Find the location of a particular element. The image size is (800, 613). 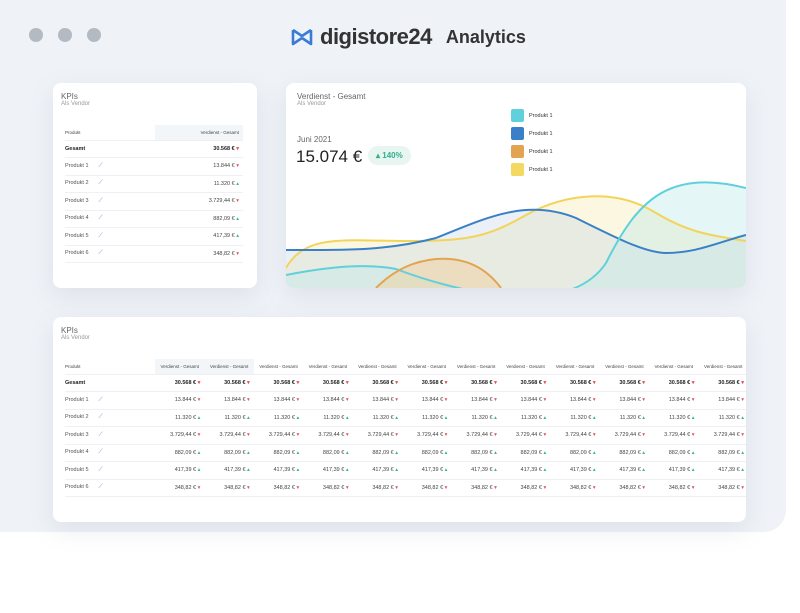

digistore-logo-icon is located at coordinates (302, 37).